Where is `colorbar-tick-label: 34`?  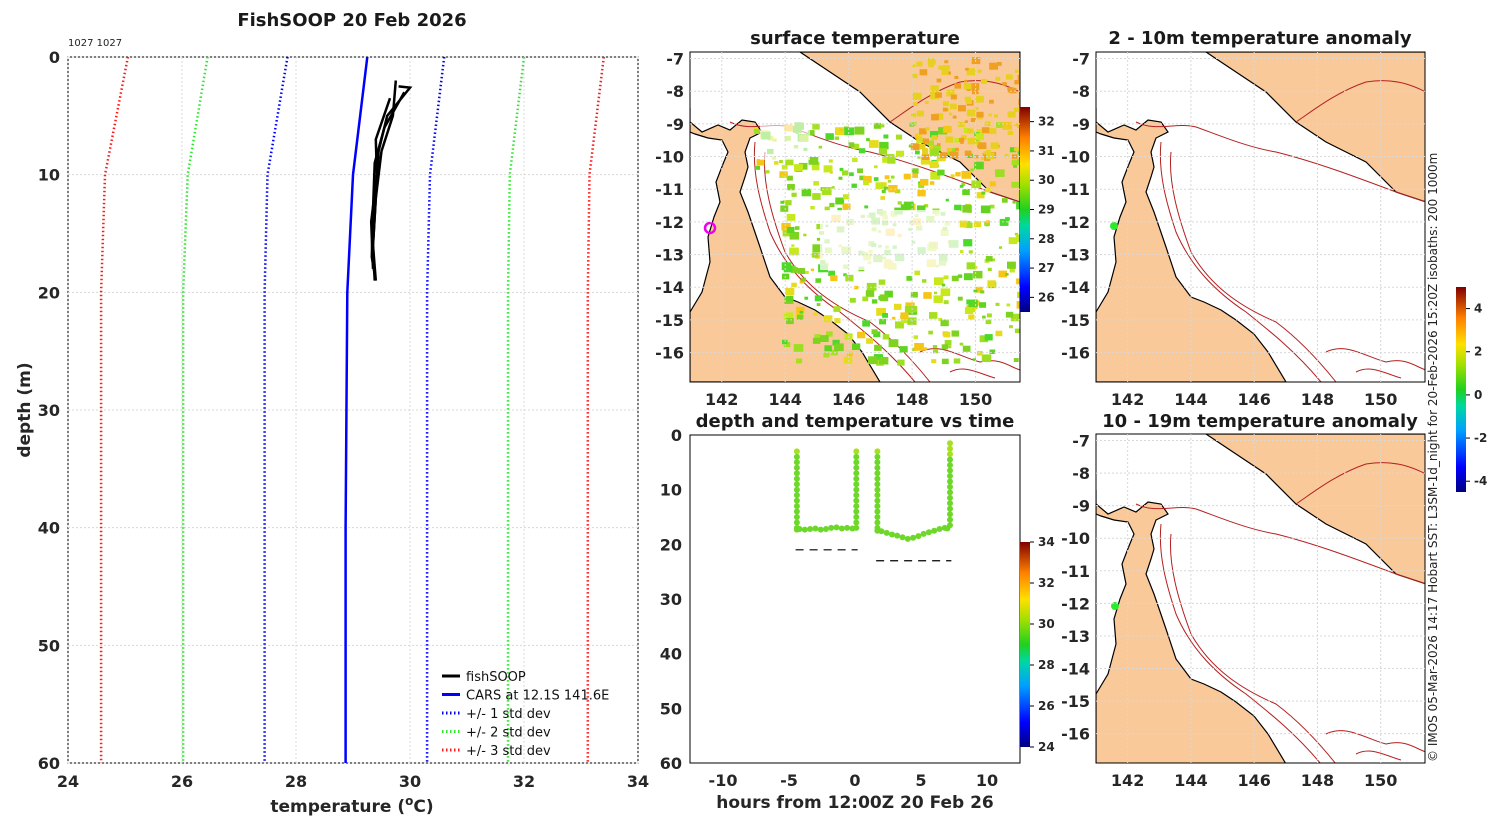
colorbar-tick-label: 34 is located at coordinates (1046, 542).